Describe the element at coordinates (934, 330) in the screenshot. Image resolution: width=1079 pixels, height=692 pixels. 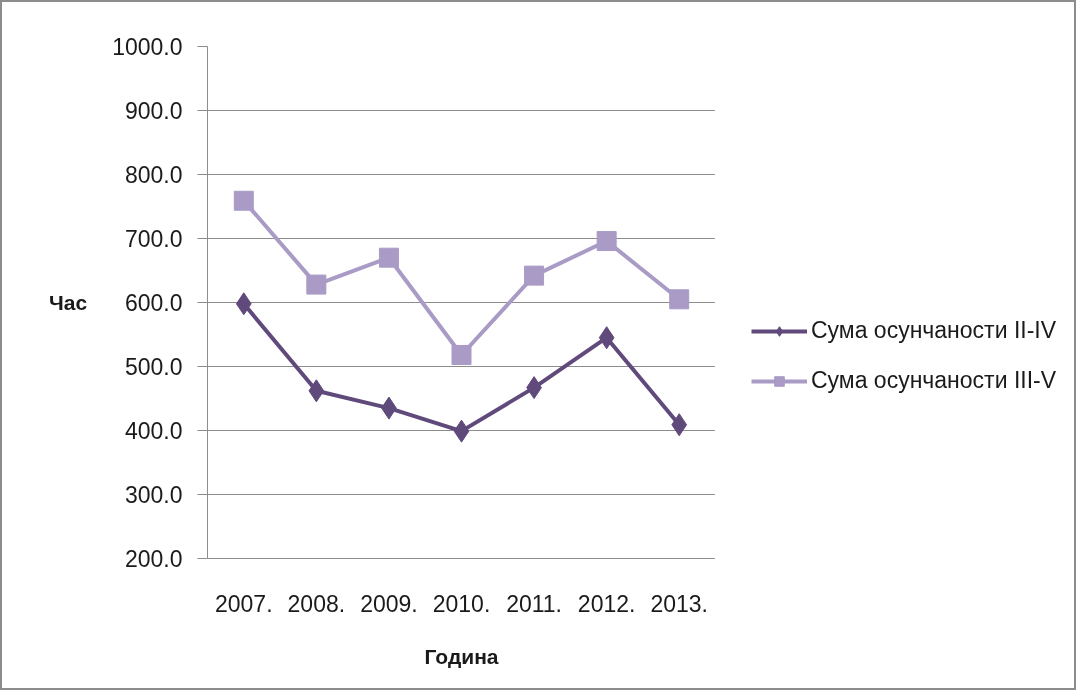
I see `legend-label: Сума осунчаности II-IV` at that location.